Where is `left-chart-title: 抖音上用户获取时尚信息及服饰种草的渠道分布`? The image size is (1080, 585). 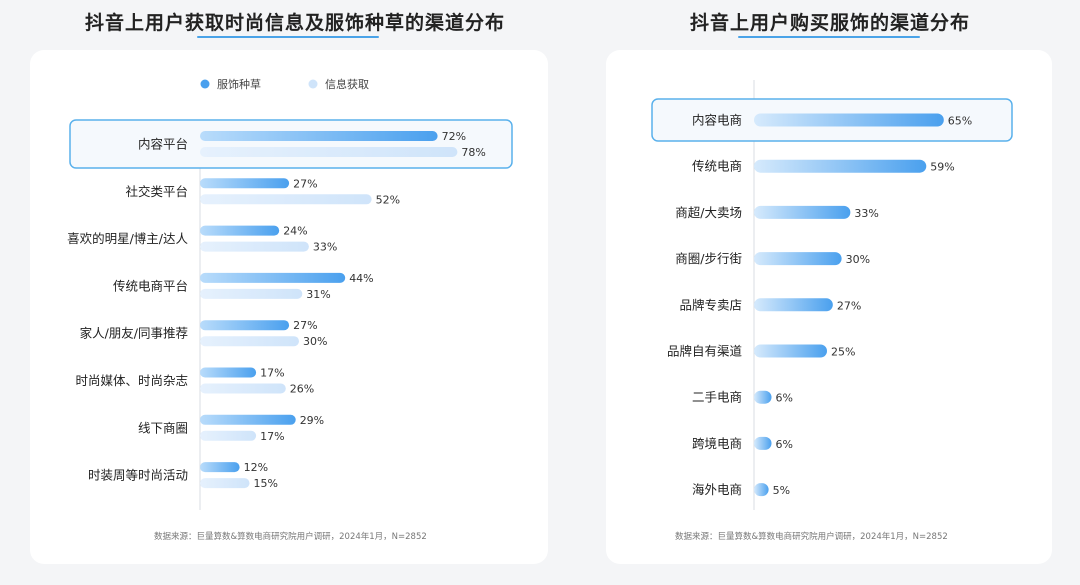
left-chart-title: 抖音上用户获取时尚信息及服饰种草的渠道分布 is located at coordinates (294, 23).